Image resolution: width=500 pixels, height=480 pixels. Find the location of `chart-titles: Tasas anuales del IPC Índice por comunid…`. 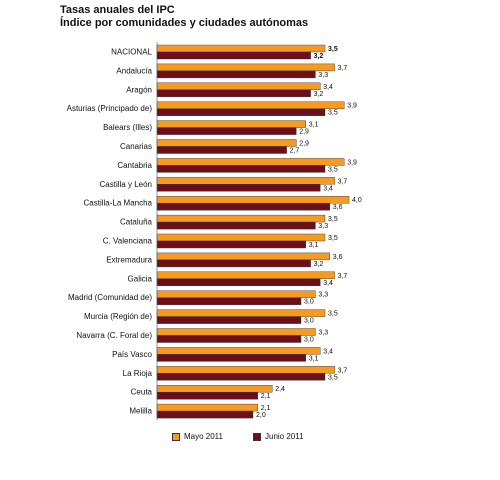

chart-titles: Tasas anuales del IPC Índice por comunid… is located at coordinates (184, 17).